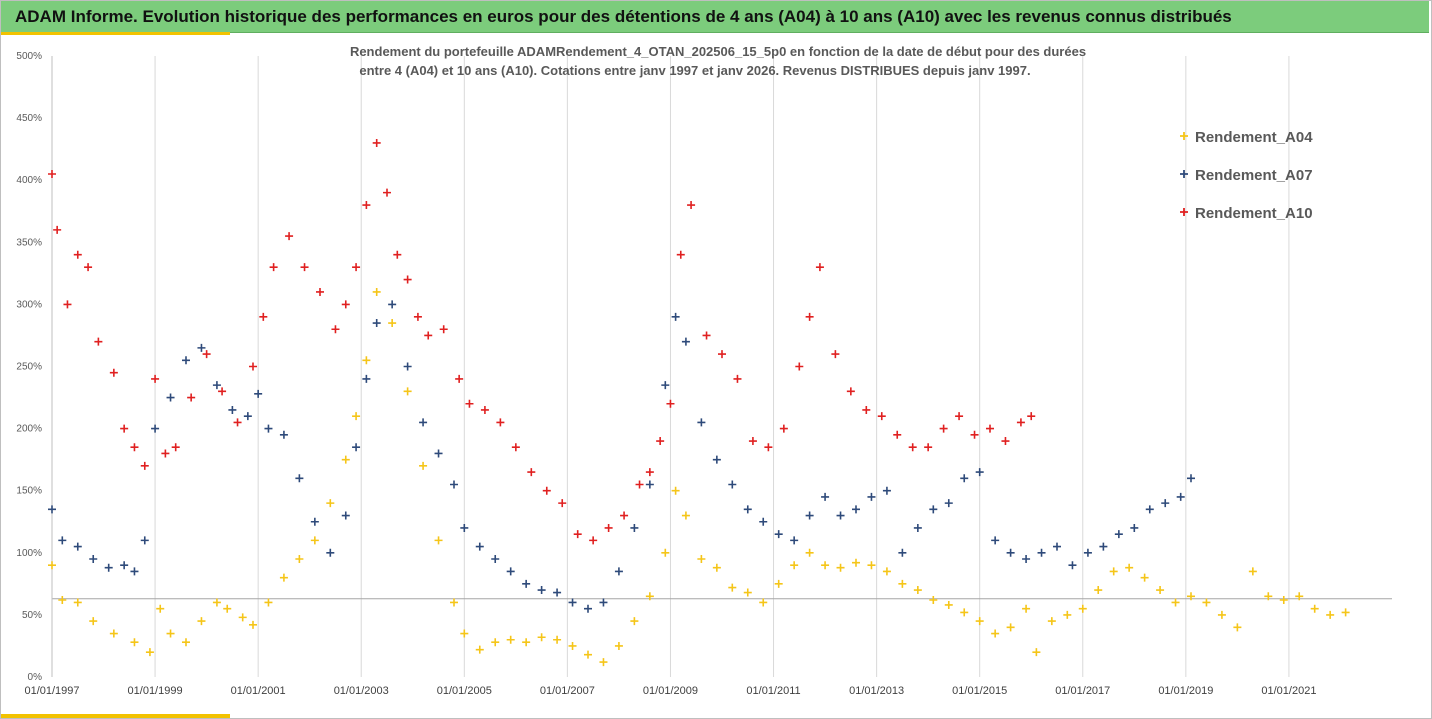 Image resolution: width=1432 pixels, height=719 pixels. Describe the element at coordinates (32, 615) in the screenshot. I see `y-tick-label: 50%` at that location.